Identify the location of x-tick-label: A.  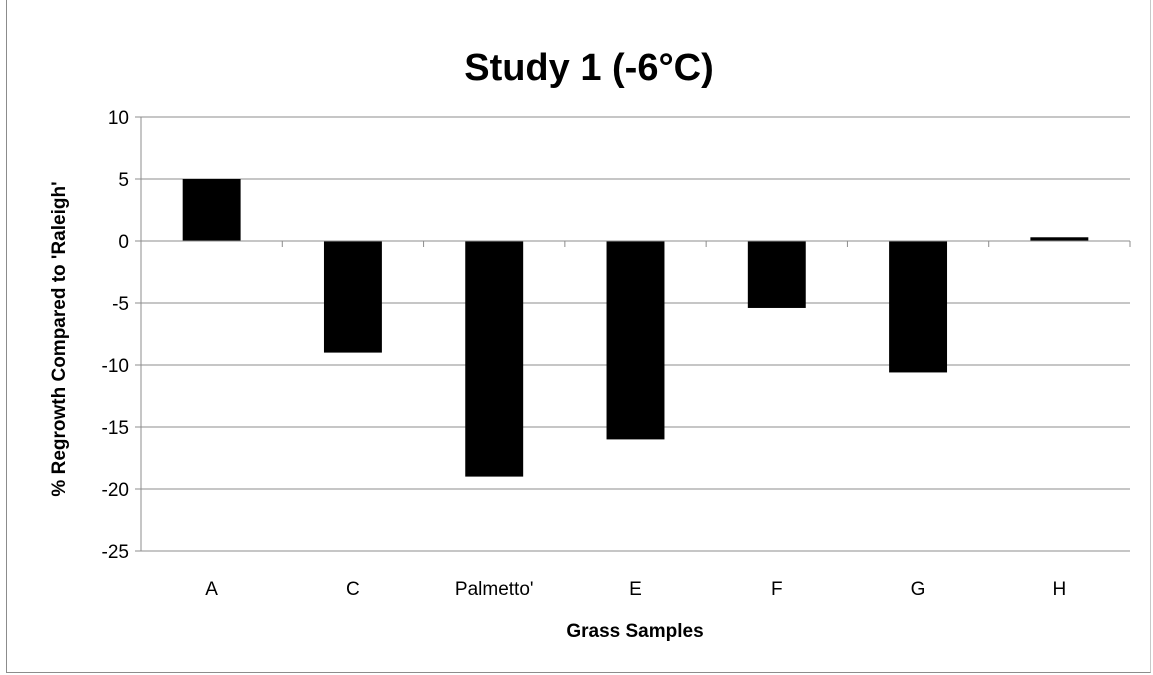
(211, 589).